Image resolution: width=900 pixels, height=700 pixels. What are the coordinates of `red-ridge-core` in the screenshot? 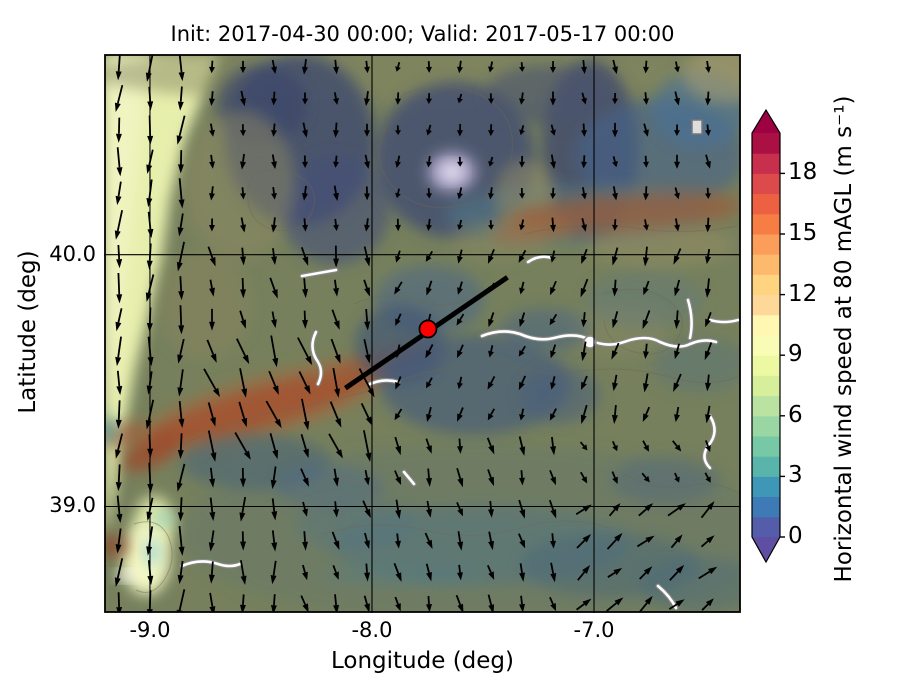 It's located at (262, 407).